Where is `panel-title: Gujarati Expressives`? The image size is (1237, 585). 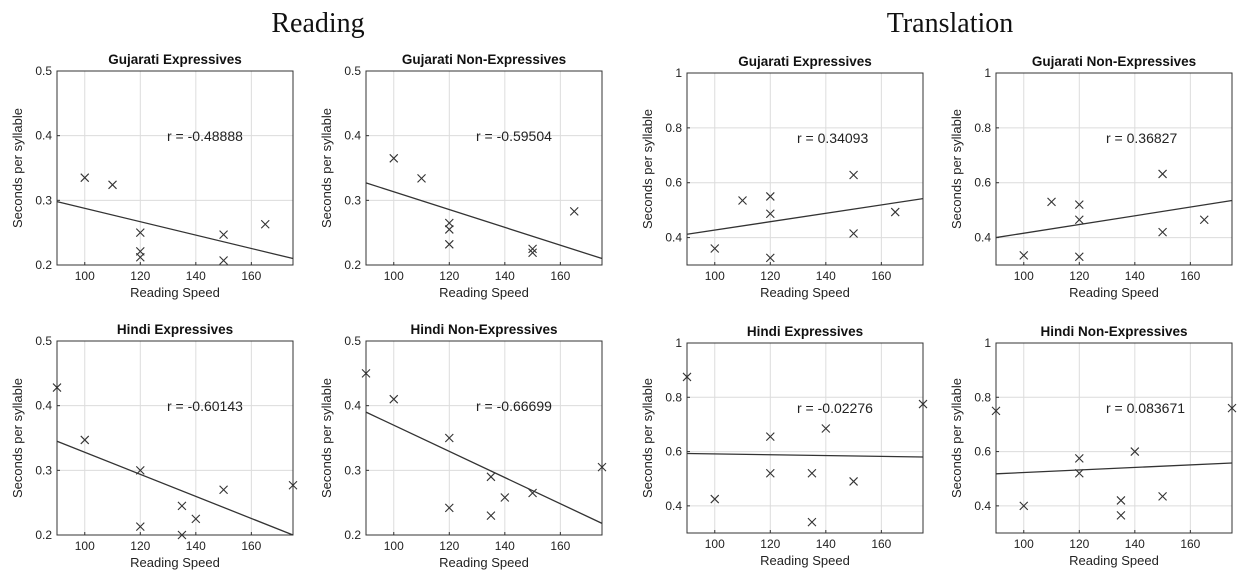 panel-title: Gujarati Expressives is located at coordinates (805, 61).